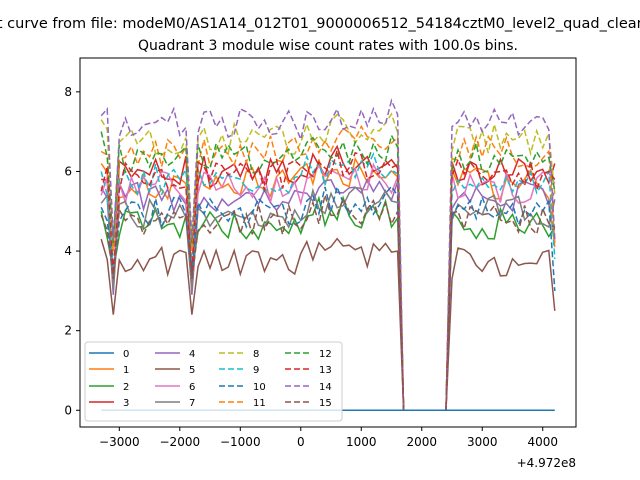  Describe the element at coordinates (256, 370) in the screenshot. I see `legend-label-9: 9` at that location.